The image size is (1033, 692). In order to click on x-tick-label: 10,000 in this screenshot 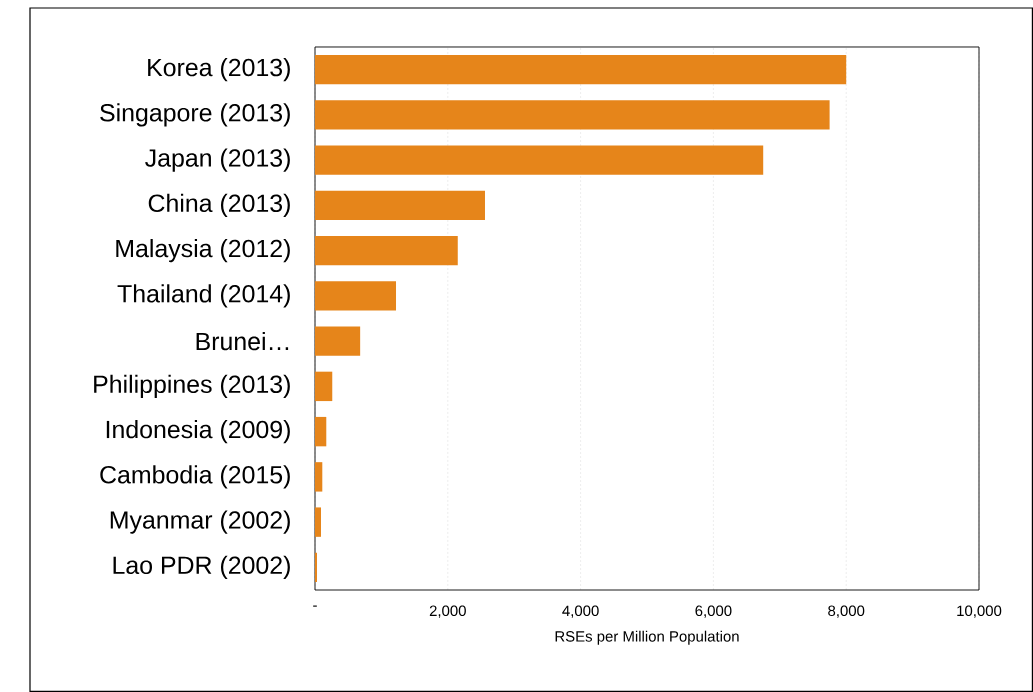, I will do `click(979, 611)`.